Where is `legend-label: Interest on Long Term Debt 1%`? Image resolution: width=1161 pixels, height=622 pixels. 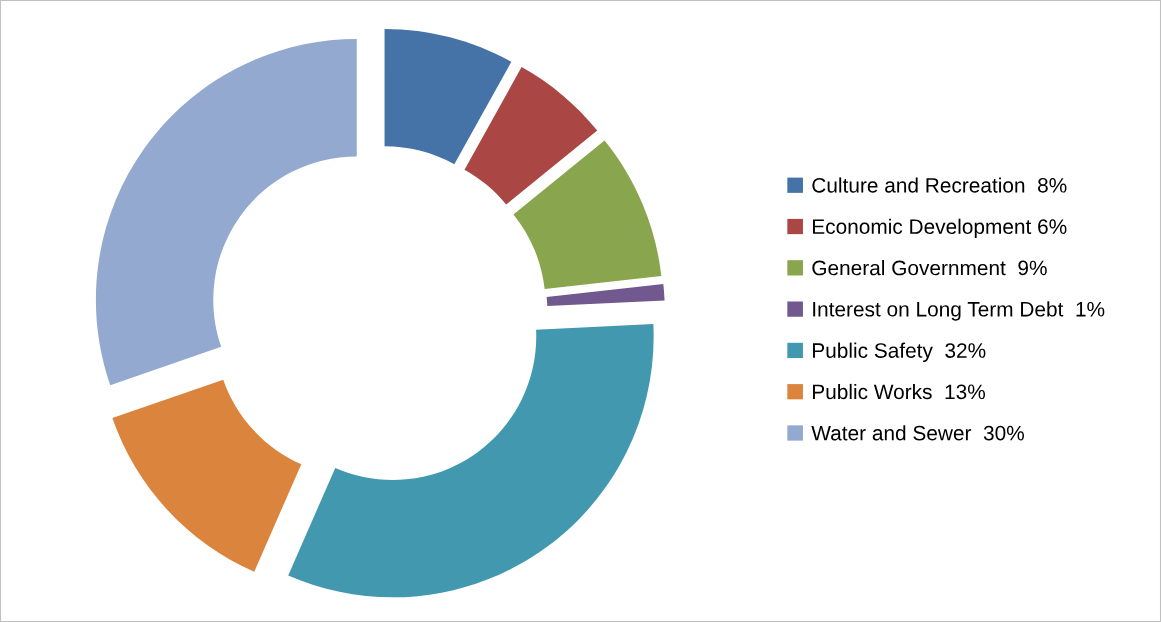 legend-label: Interest on Long Term Debt 1% is located at coordinates (959, 311).